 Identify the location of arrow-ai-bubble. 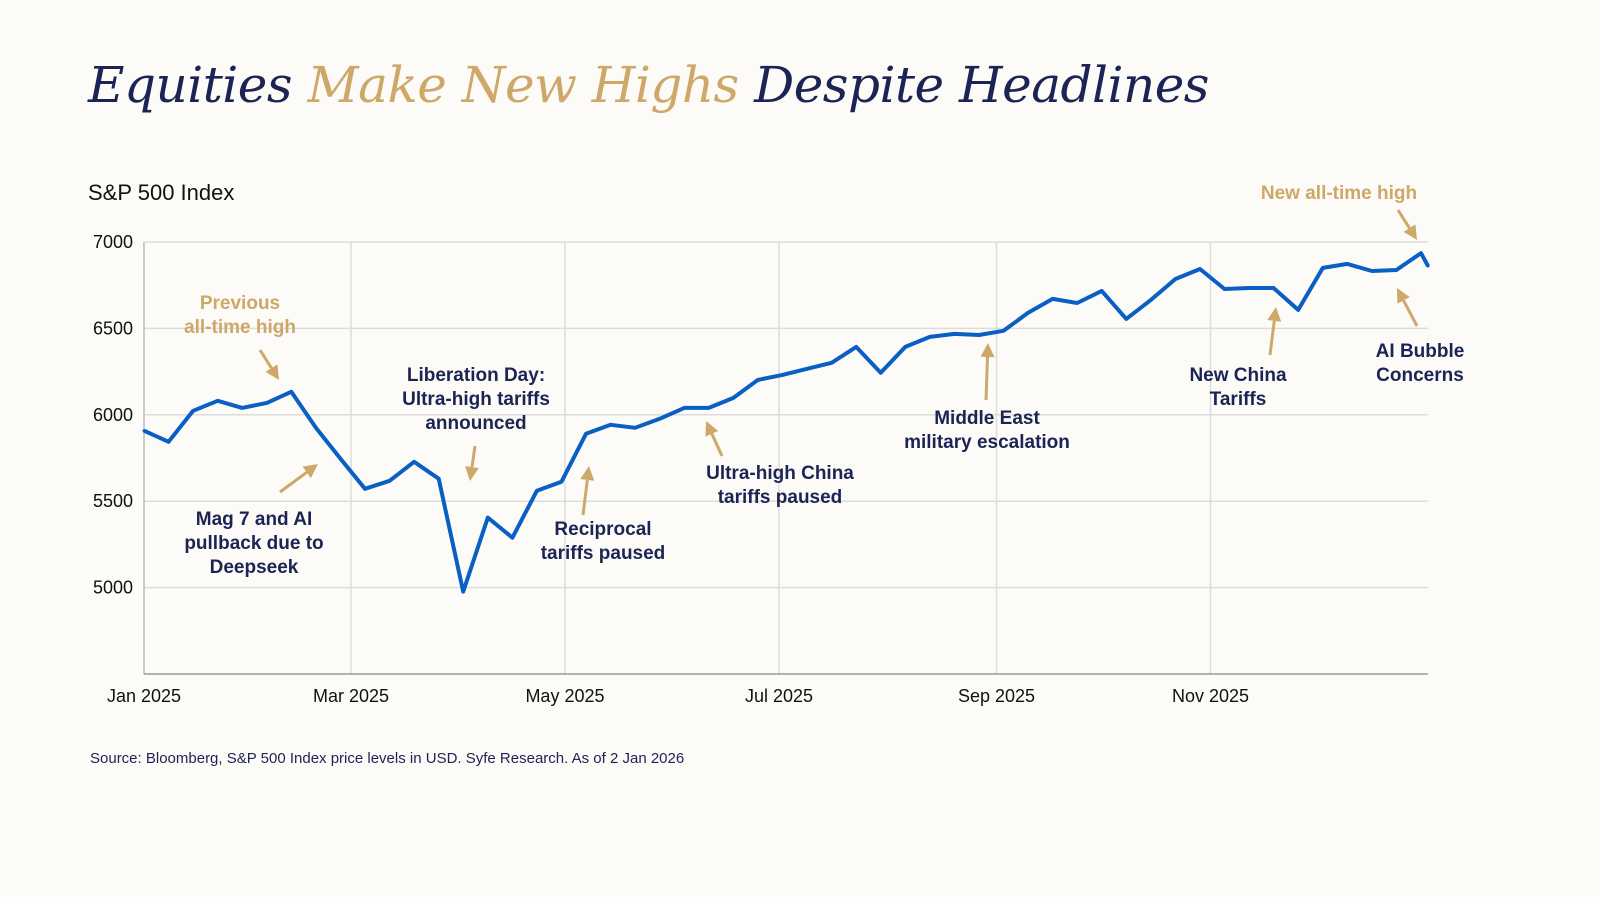
(1408, 307).